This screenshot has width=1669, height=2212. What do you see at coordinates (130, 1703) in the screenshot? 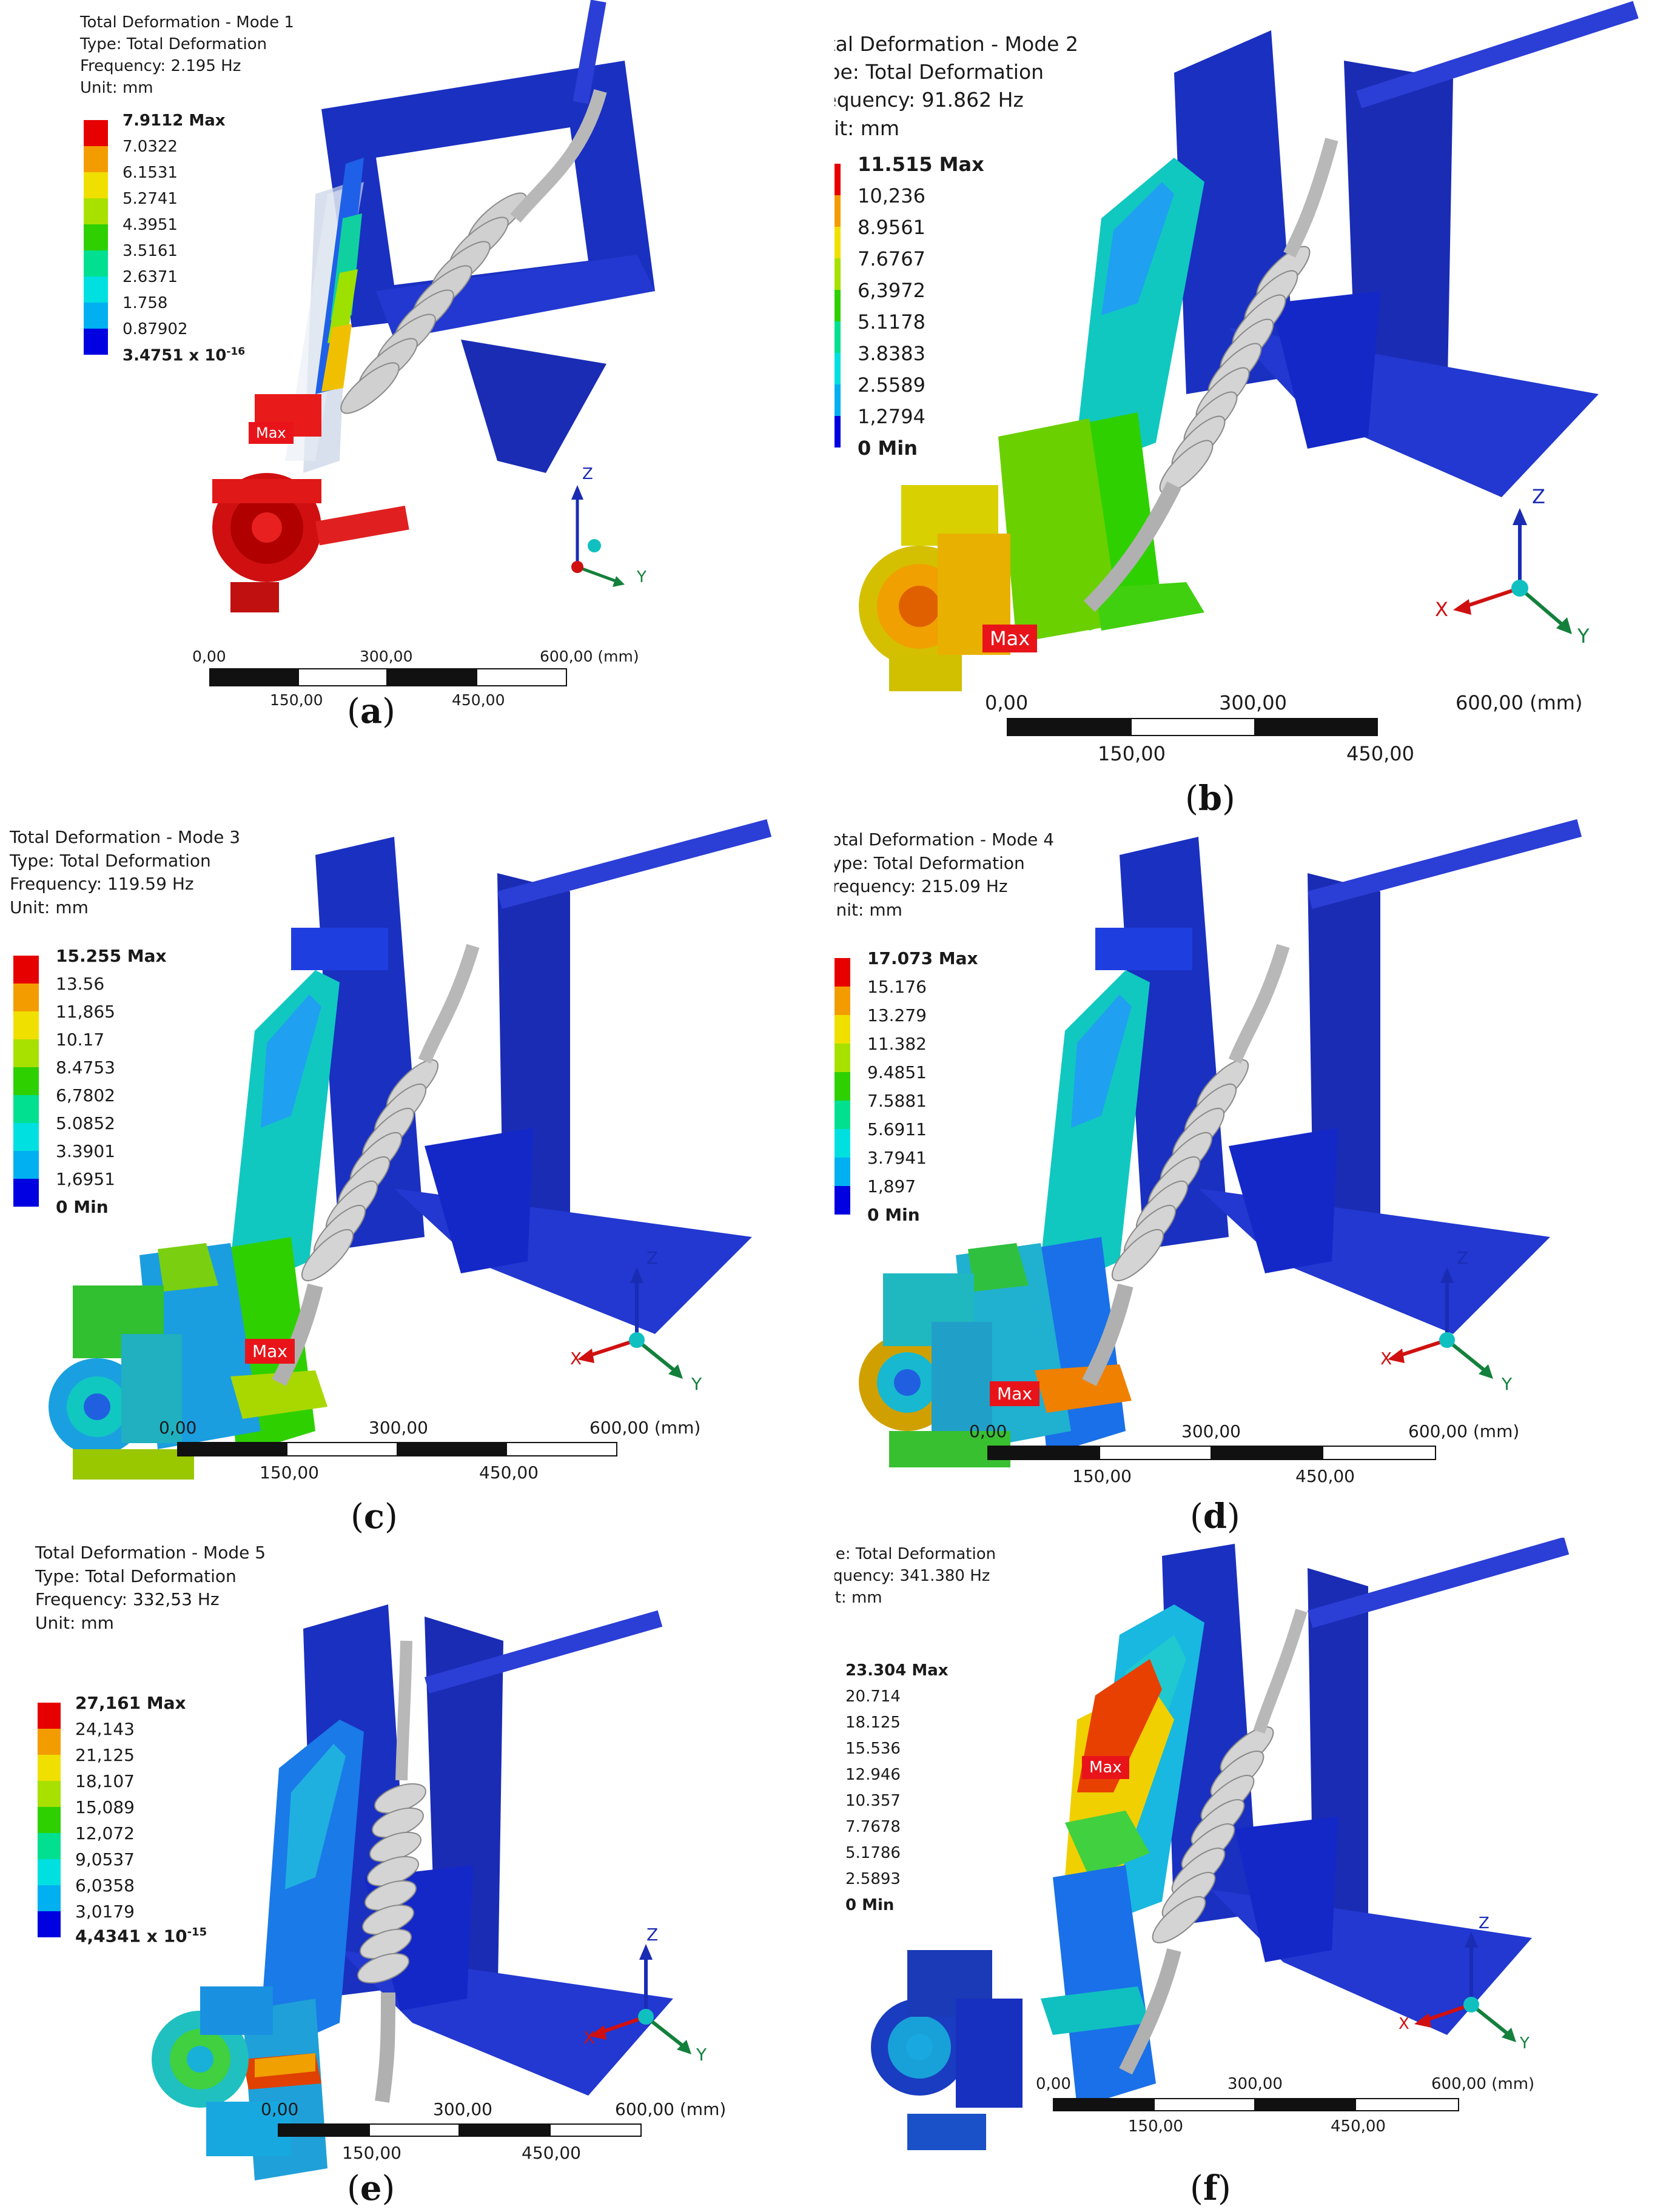
I see `legend-label: 27,161 Max` at bounding box center [130, 1703].